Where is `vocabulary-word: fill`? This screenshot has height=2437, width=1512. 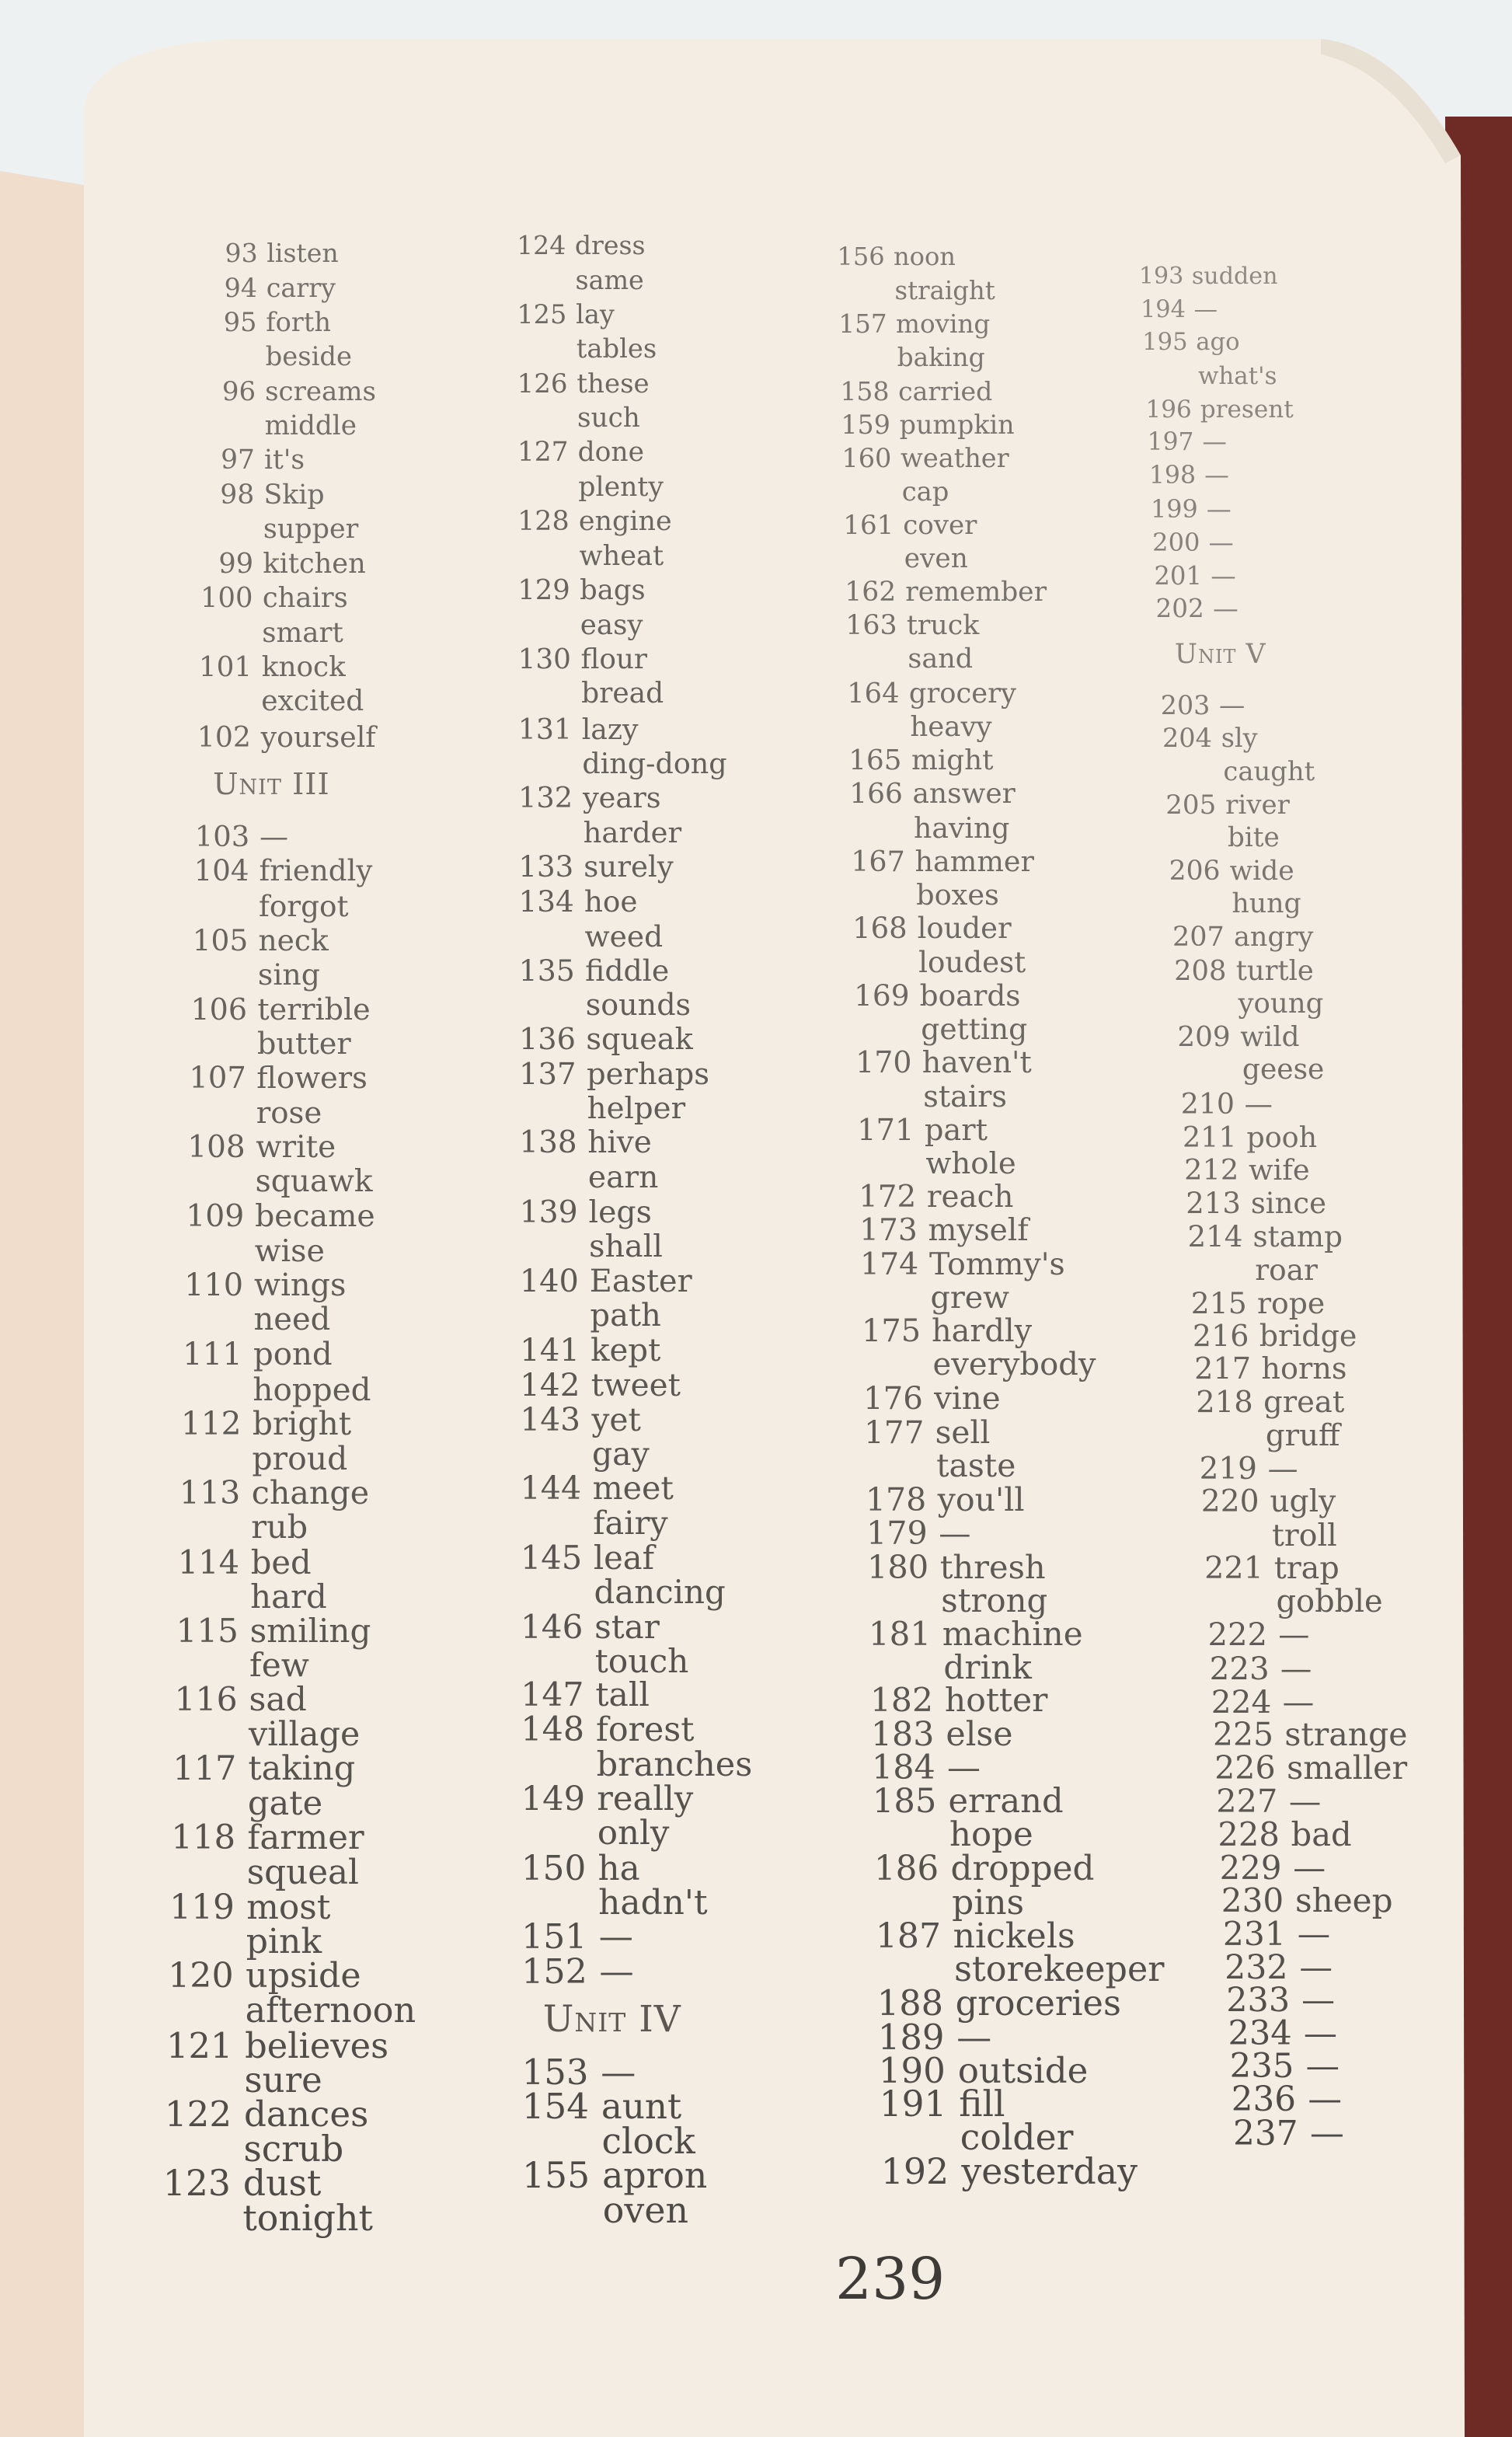
vocabulary-word: fill is located at coordinates (982, 2104).